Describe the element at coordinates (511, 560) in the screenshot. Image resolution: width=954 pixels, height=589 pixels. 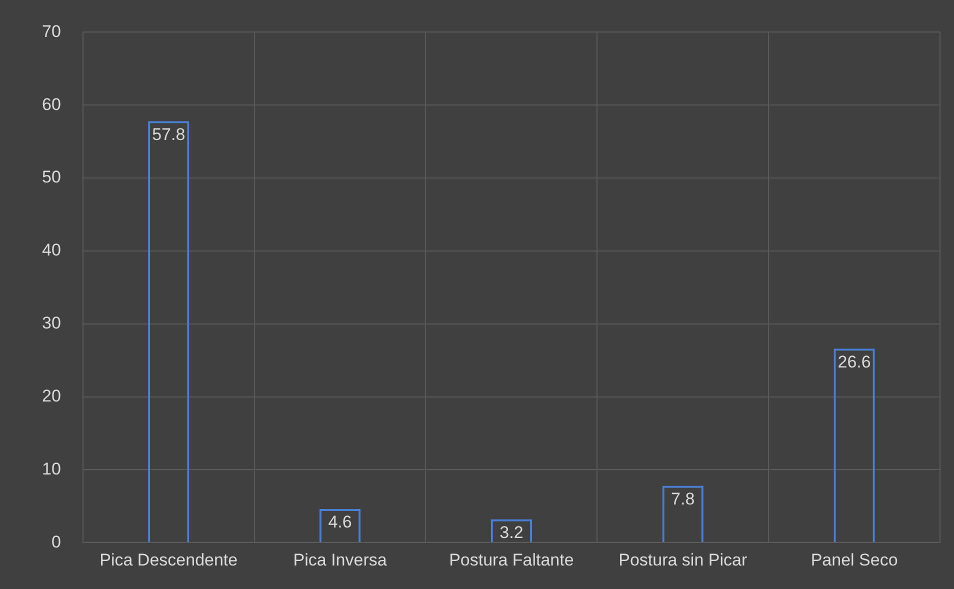
I see `x-tick-label: Postura Faltante` at that location.